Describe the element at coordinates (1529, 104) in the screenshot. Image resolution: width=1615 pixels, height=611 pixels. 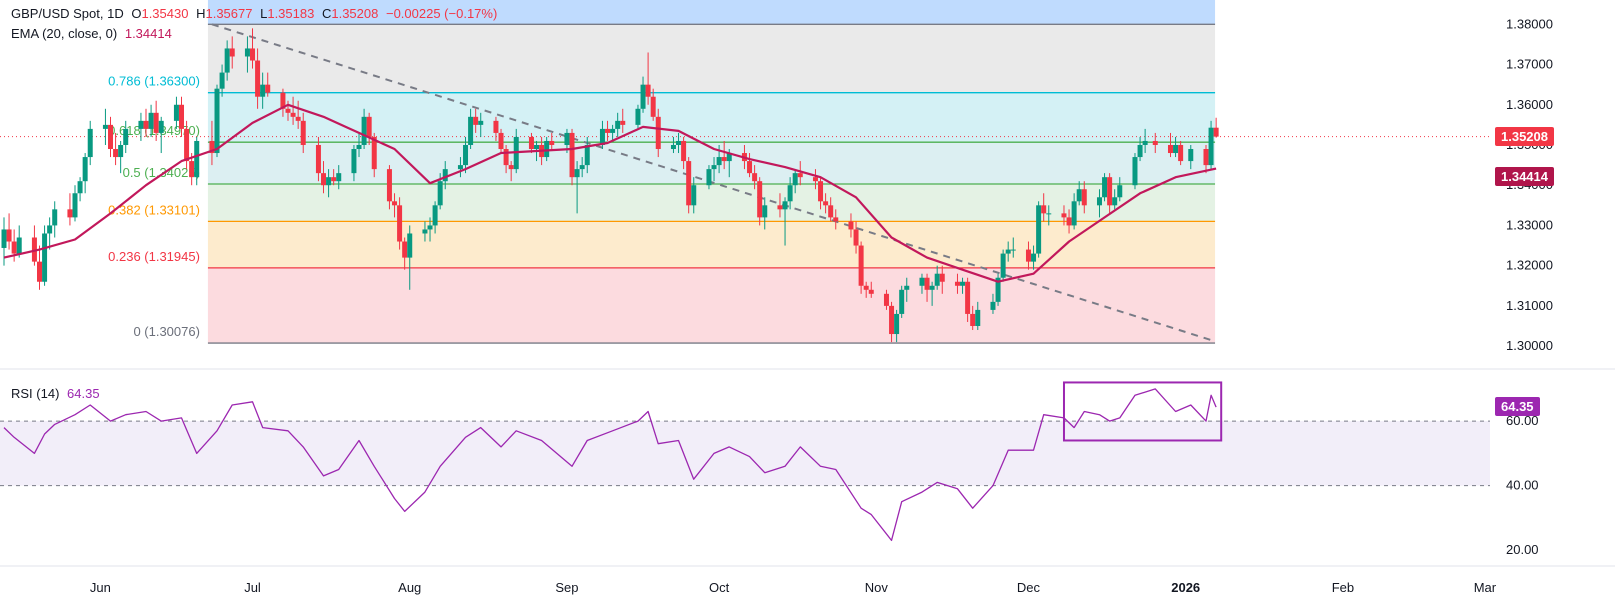
I see `price-axis-tick: 1.36000` at that location.